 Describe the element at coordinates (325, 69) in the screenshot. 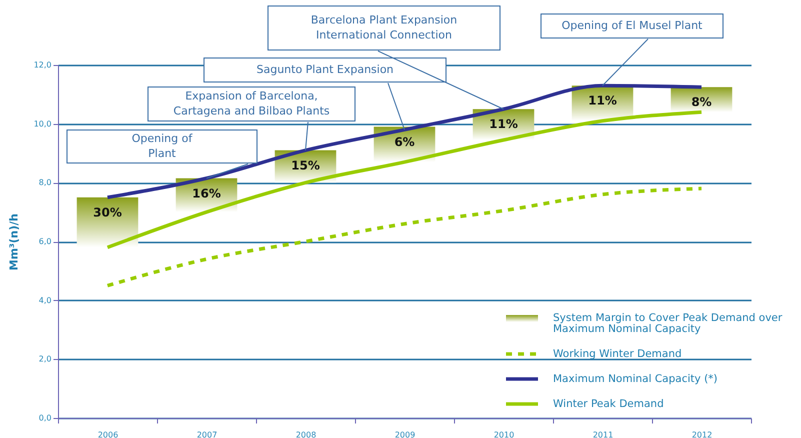

I see `annotation: Sagunto Plant Expansion` at that location.